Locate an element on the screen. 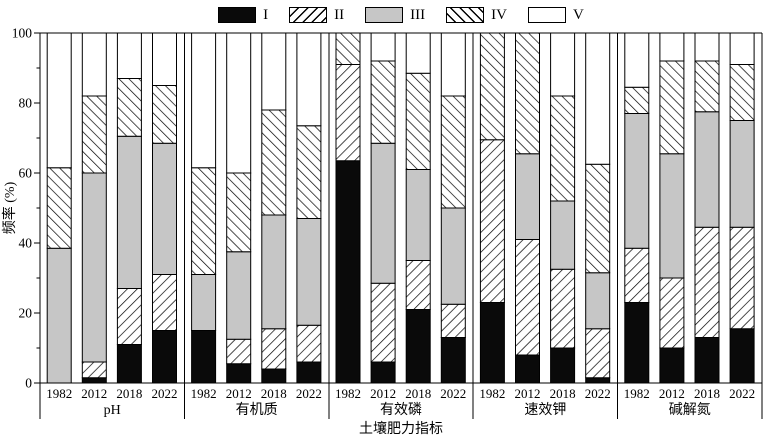  legend-item-IV: IV is located at coordinates (476, 15).